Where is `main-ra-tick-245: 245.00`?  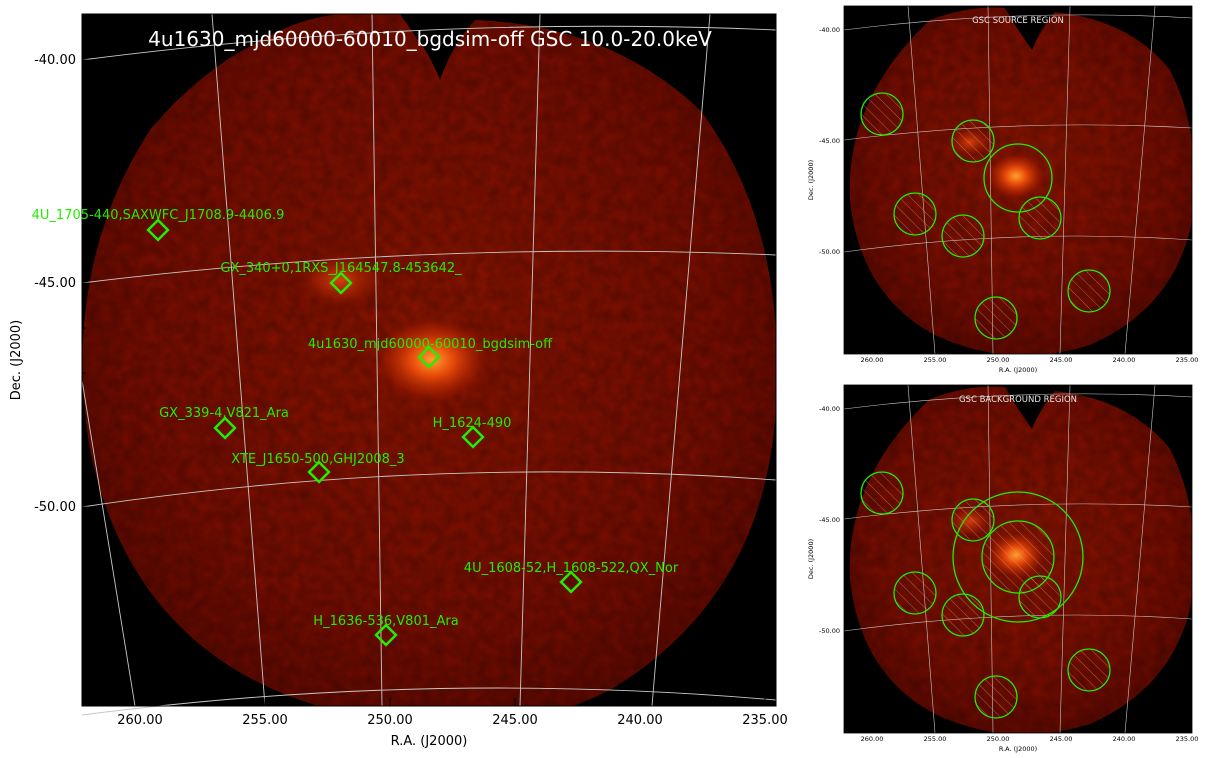
main-ra-tick-245: 245.00 is located at coordinates (515, 720).